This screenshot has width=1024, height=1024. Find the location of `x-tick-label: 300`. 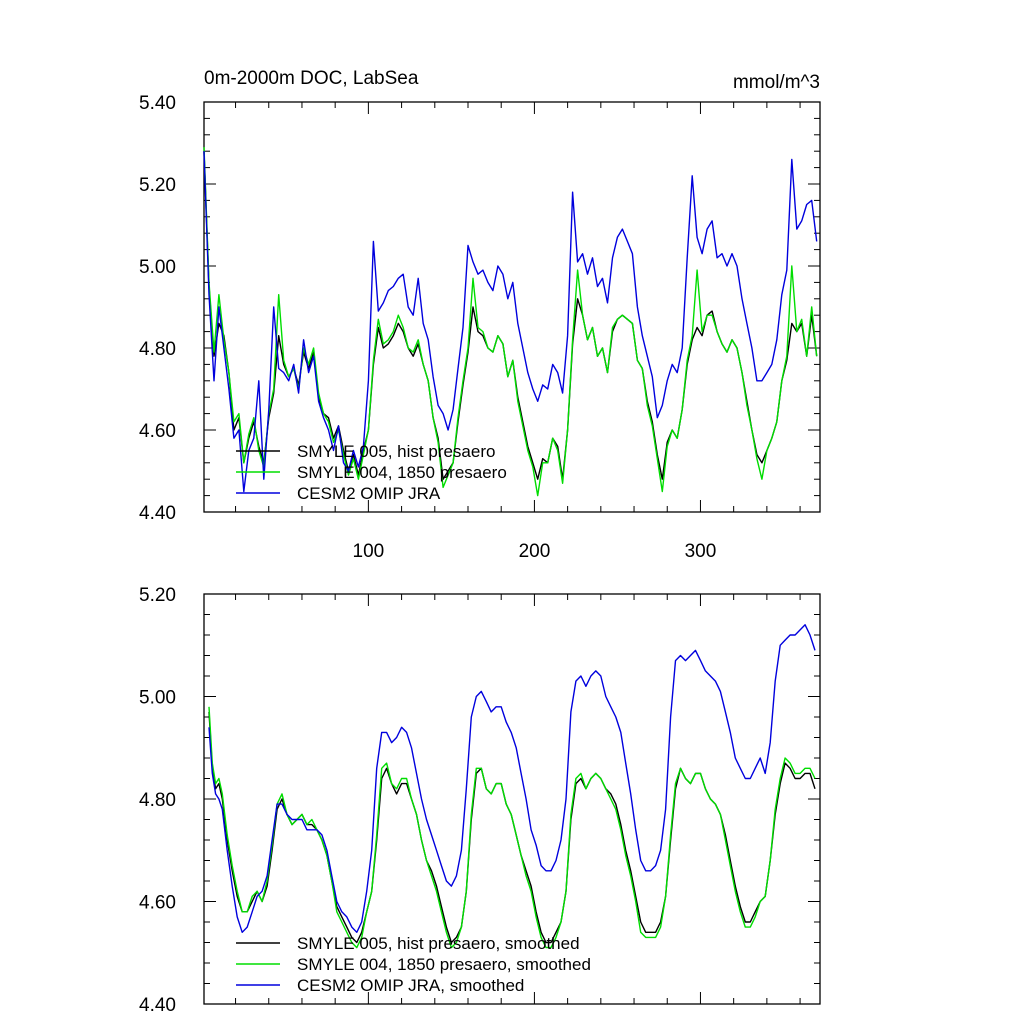

x-tick-label: 300 is located at coordinates (701, 551).